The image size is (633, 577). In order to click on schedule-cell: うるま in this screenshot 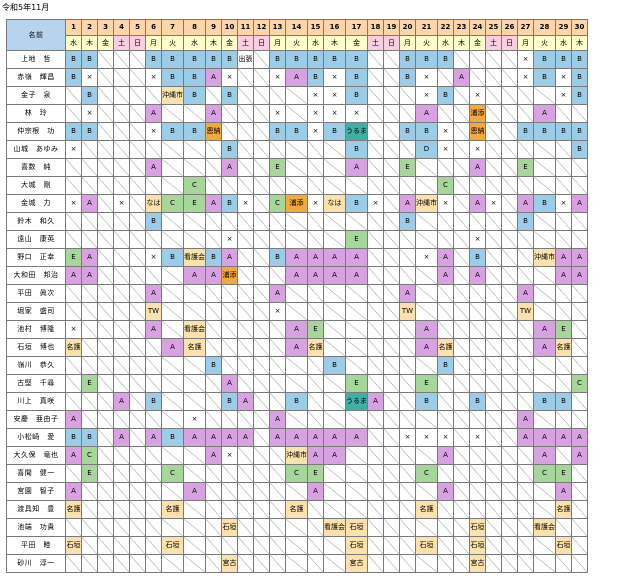, I will do `click(356, 401)`.